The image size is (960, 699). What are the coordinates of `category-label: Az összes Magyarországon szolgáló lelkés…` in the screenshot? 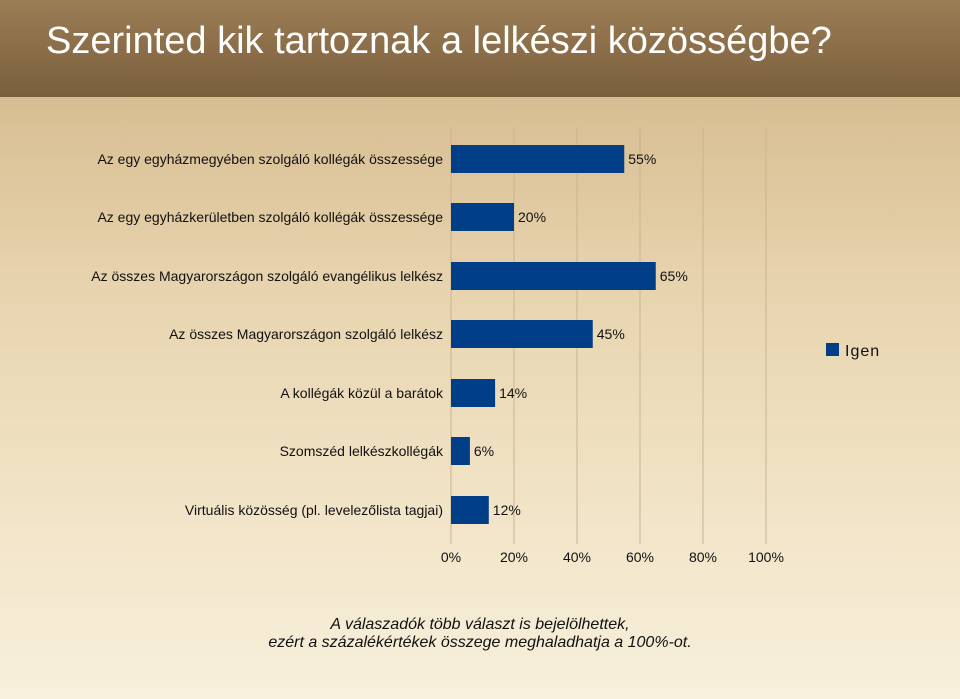 It's located at (306, 334).